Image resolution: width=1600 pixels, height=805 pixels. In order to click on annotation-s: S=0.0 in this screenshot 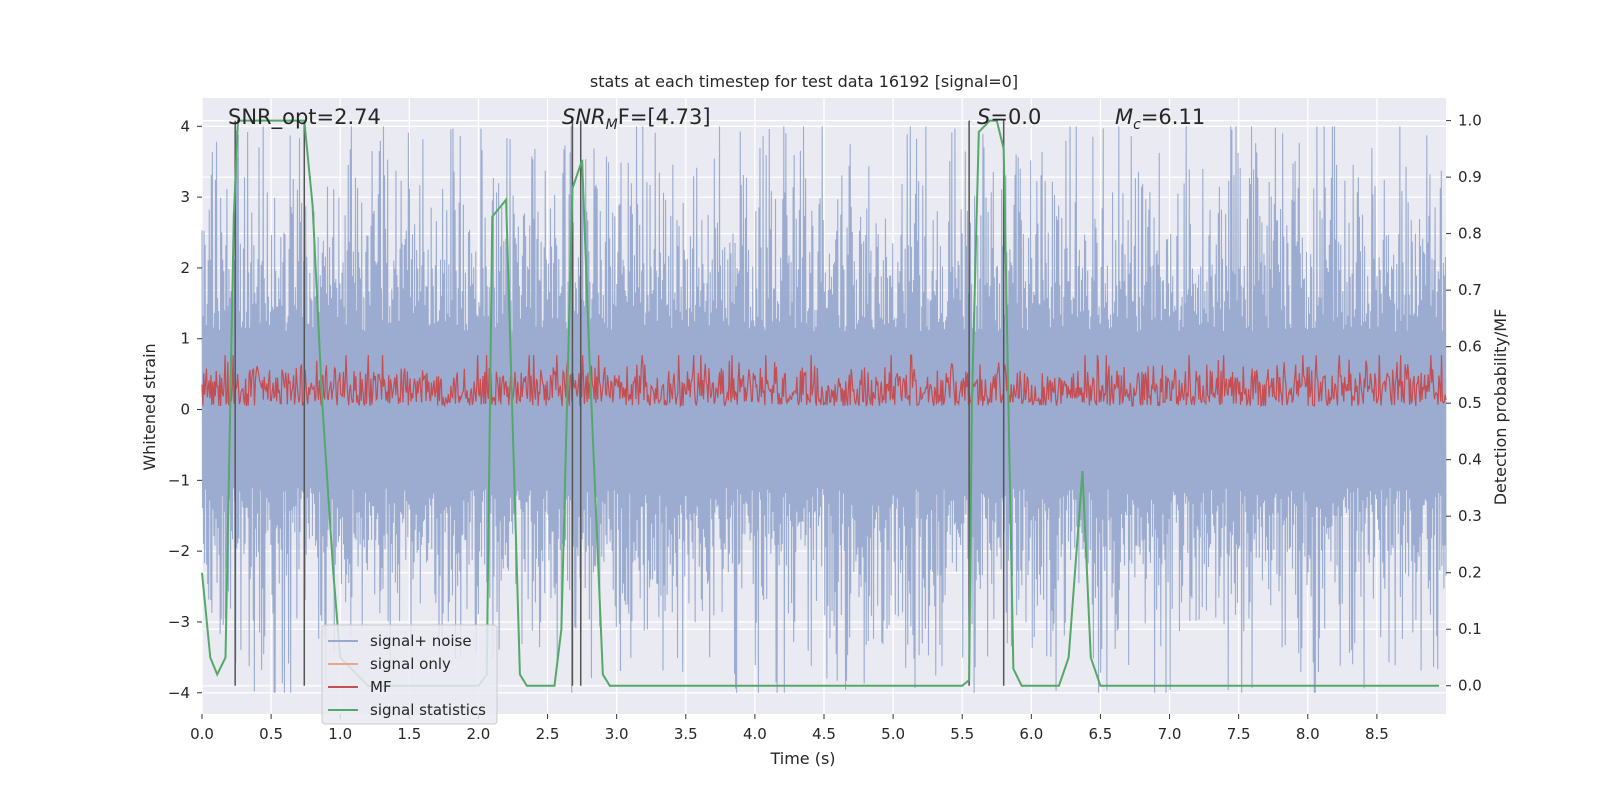, I will do `click(1009, 117)`.